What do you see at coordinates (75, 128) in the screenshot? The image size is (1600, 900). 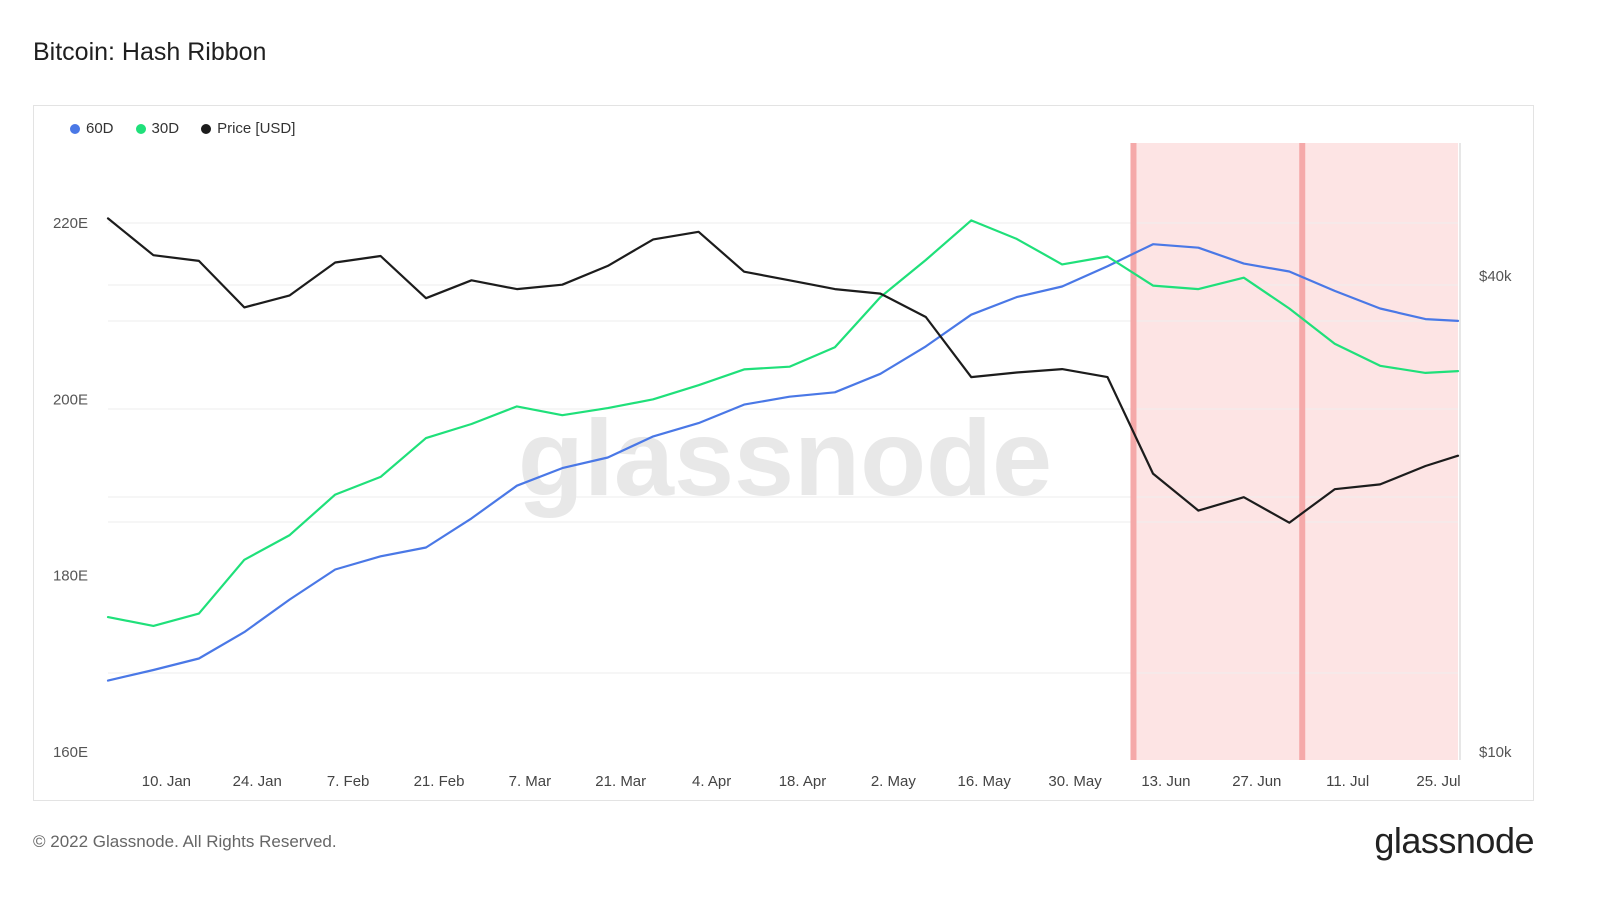 I see `legend-dot-60d` at bounding box center [75, 128].